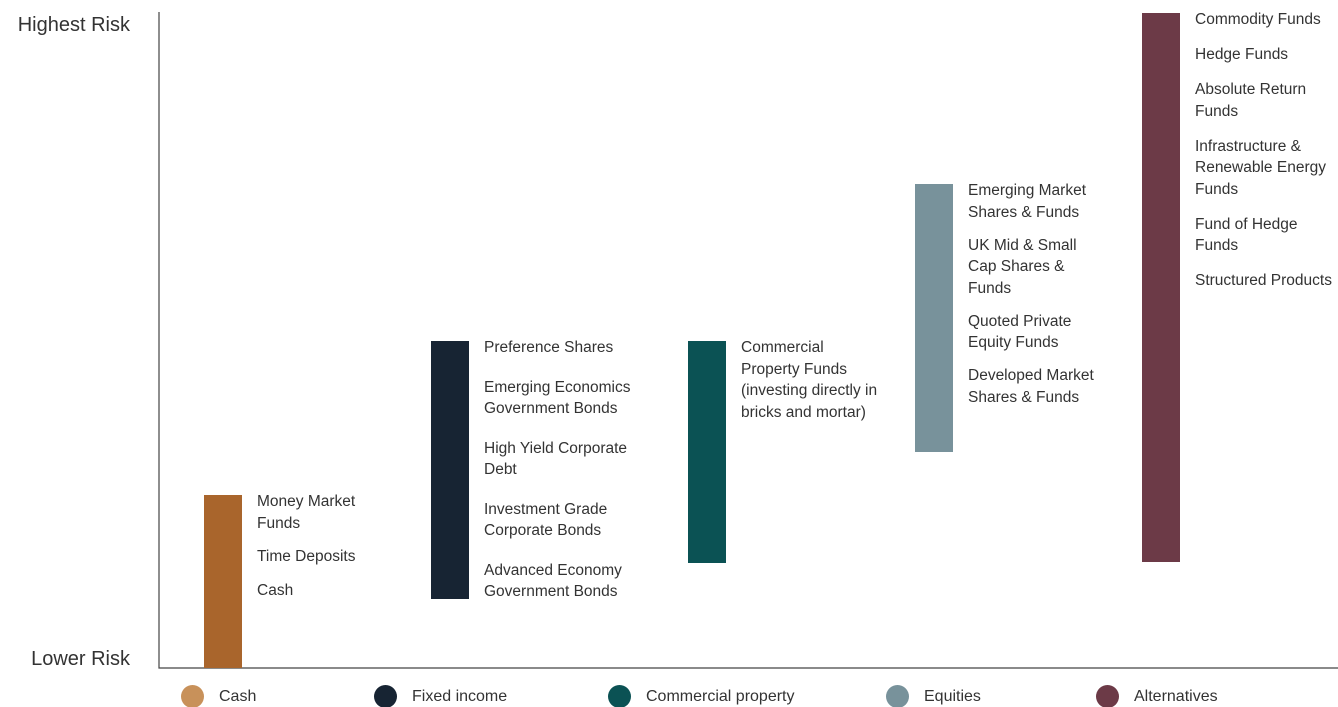  Describe the element at coordinates (952, 696) in the screenshot. I see `legend-label: Equities` at that location.